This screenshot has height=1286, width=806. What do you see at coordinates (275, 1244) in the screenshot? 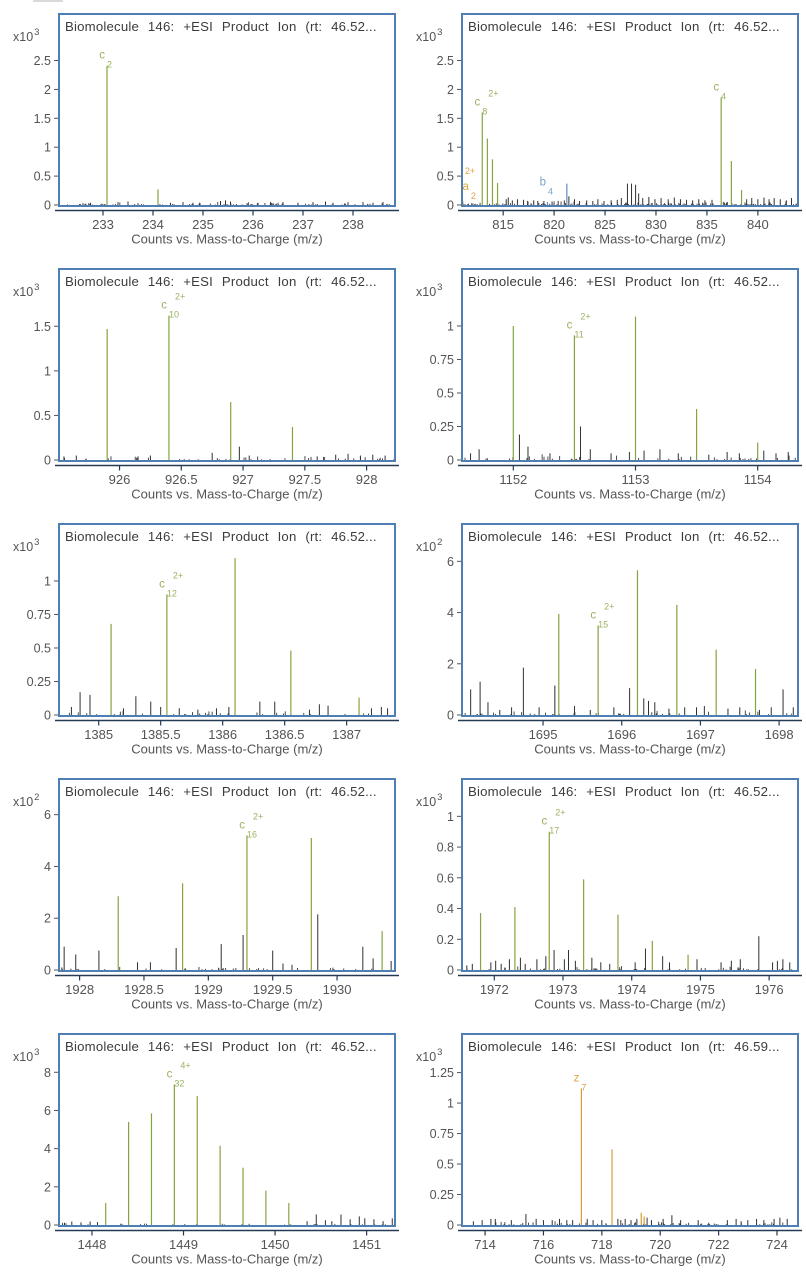
I see `x-tick-label: 1450` at bounding box center [275, 1244].